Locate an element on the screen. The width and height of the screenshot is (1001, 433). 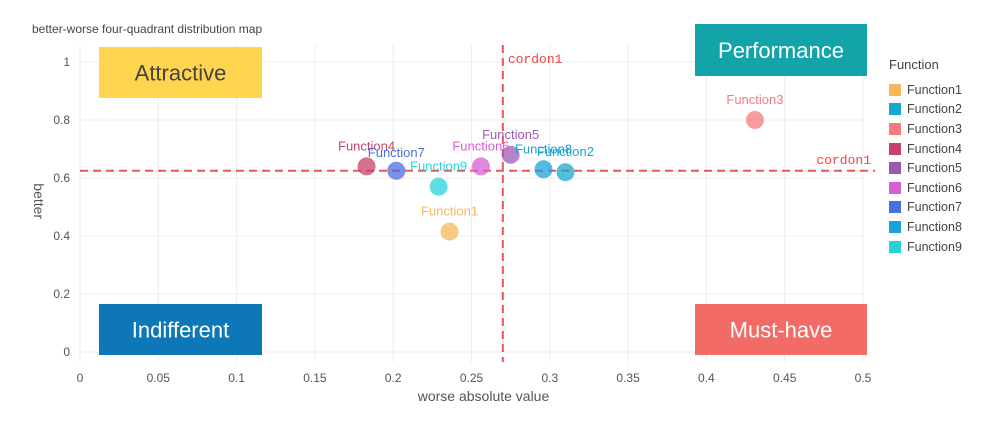
legend-item: Function7 is located at coordinates (925, 208).